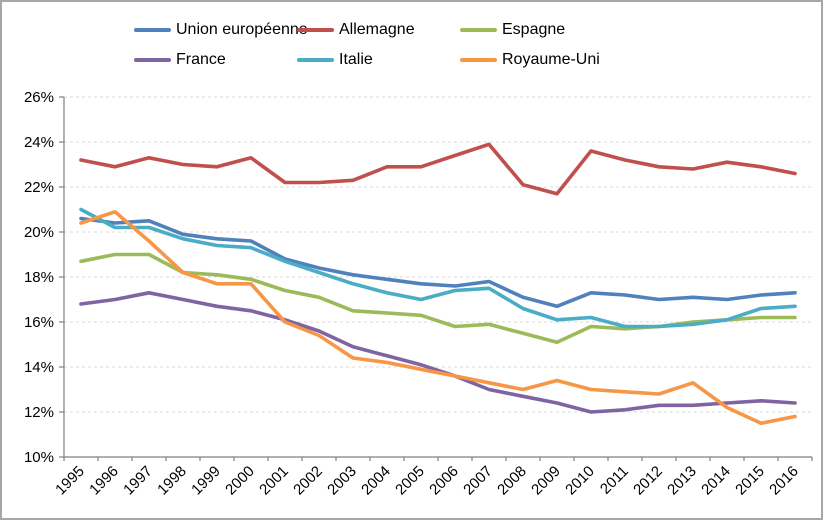 This screenshot has height=520, width=823. What do you see at coordinates (240, 481) in the screenshot?
I see `x-axis-label: 2000` at bounding box center [240, 481].